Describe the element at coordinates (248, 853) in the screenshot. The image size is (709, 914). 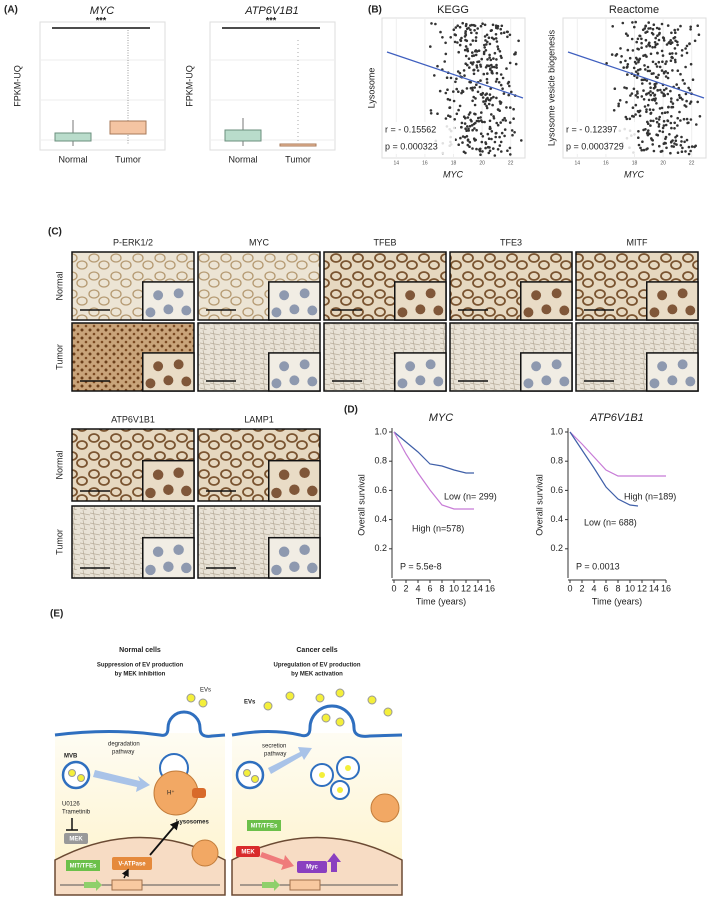
I see `label: MEK` at that location.